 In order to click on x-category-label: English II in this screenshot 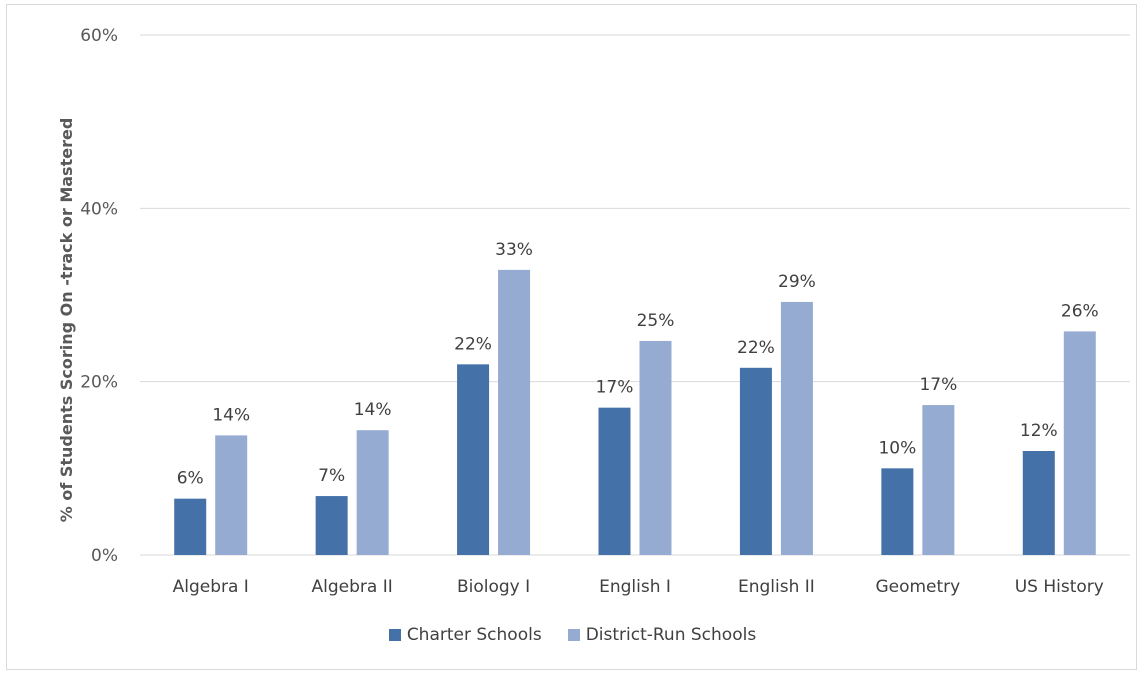, I will do `click(776, 587)`.